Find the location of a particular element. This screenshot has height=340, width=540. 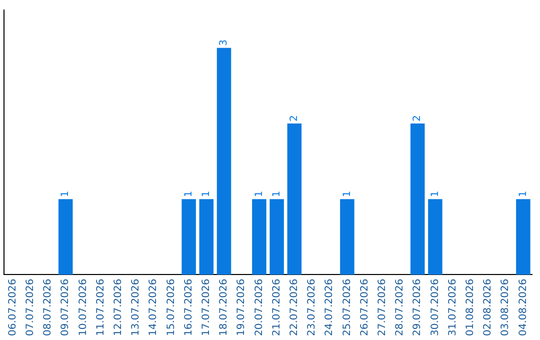

x-tick-label: 10.07.2026 is located at coordinates (83, 307).